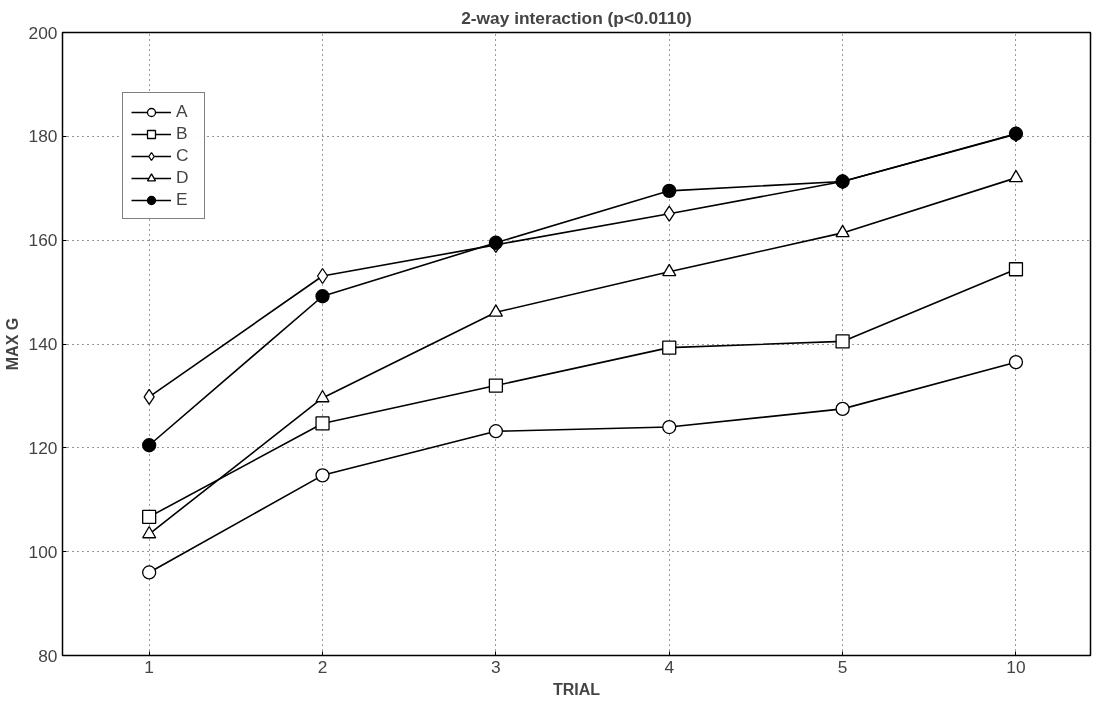 The height and width of the screenshot is (709, 1109). What do you see at coordinates (576, 689) in the screenshot?
I see `x-axis-title: TRIAL` at bounding box center [576, 689].